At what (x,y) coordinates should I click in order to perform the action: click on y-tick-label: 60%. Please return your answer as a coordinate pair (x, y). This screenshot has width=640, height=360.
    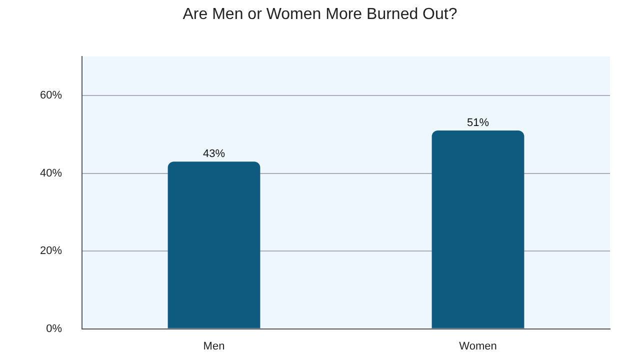
    Looking at the image, I should click on (51, 96).